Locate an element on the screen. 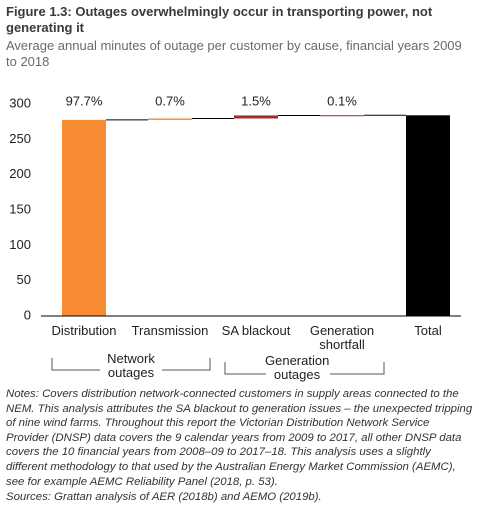 The image size is (479, 518). y-tick-label: 100 is located at coordinates (20, 244).